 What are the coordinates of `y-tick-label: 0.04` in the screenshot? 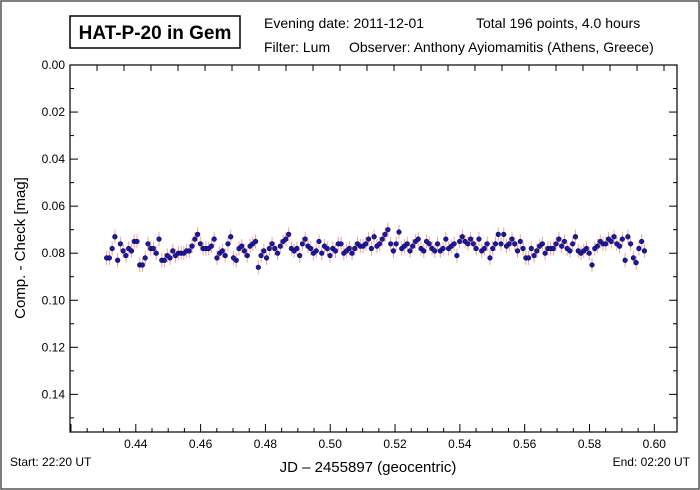 It's located at (54, 159).